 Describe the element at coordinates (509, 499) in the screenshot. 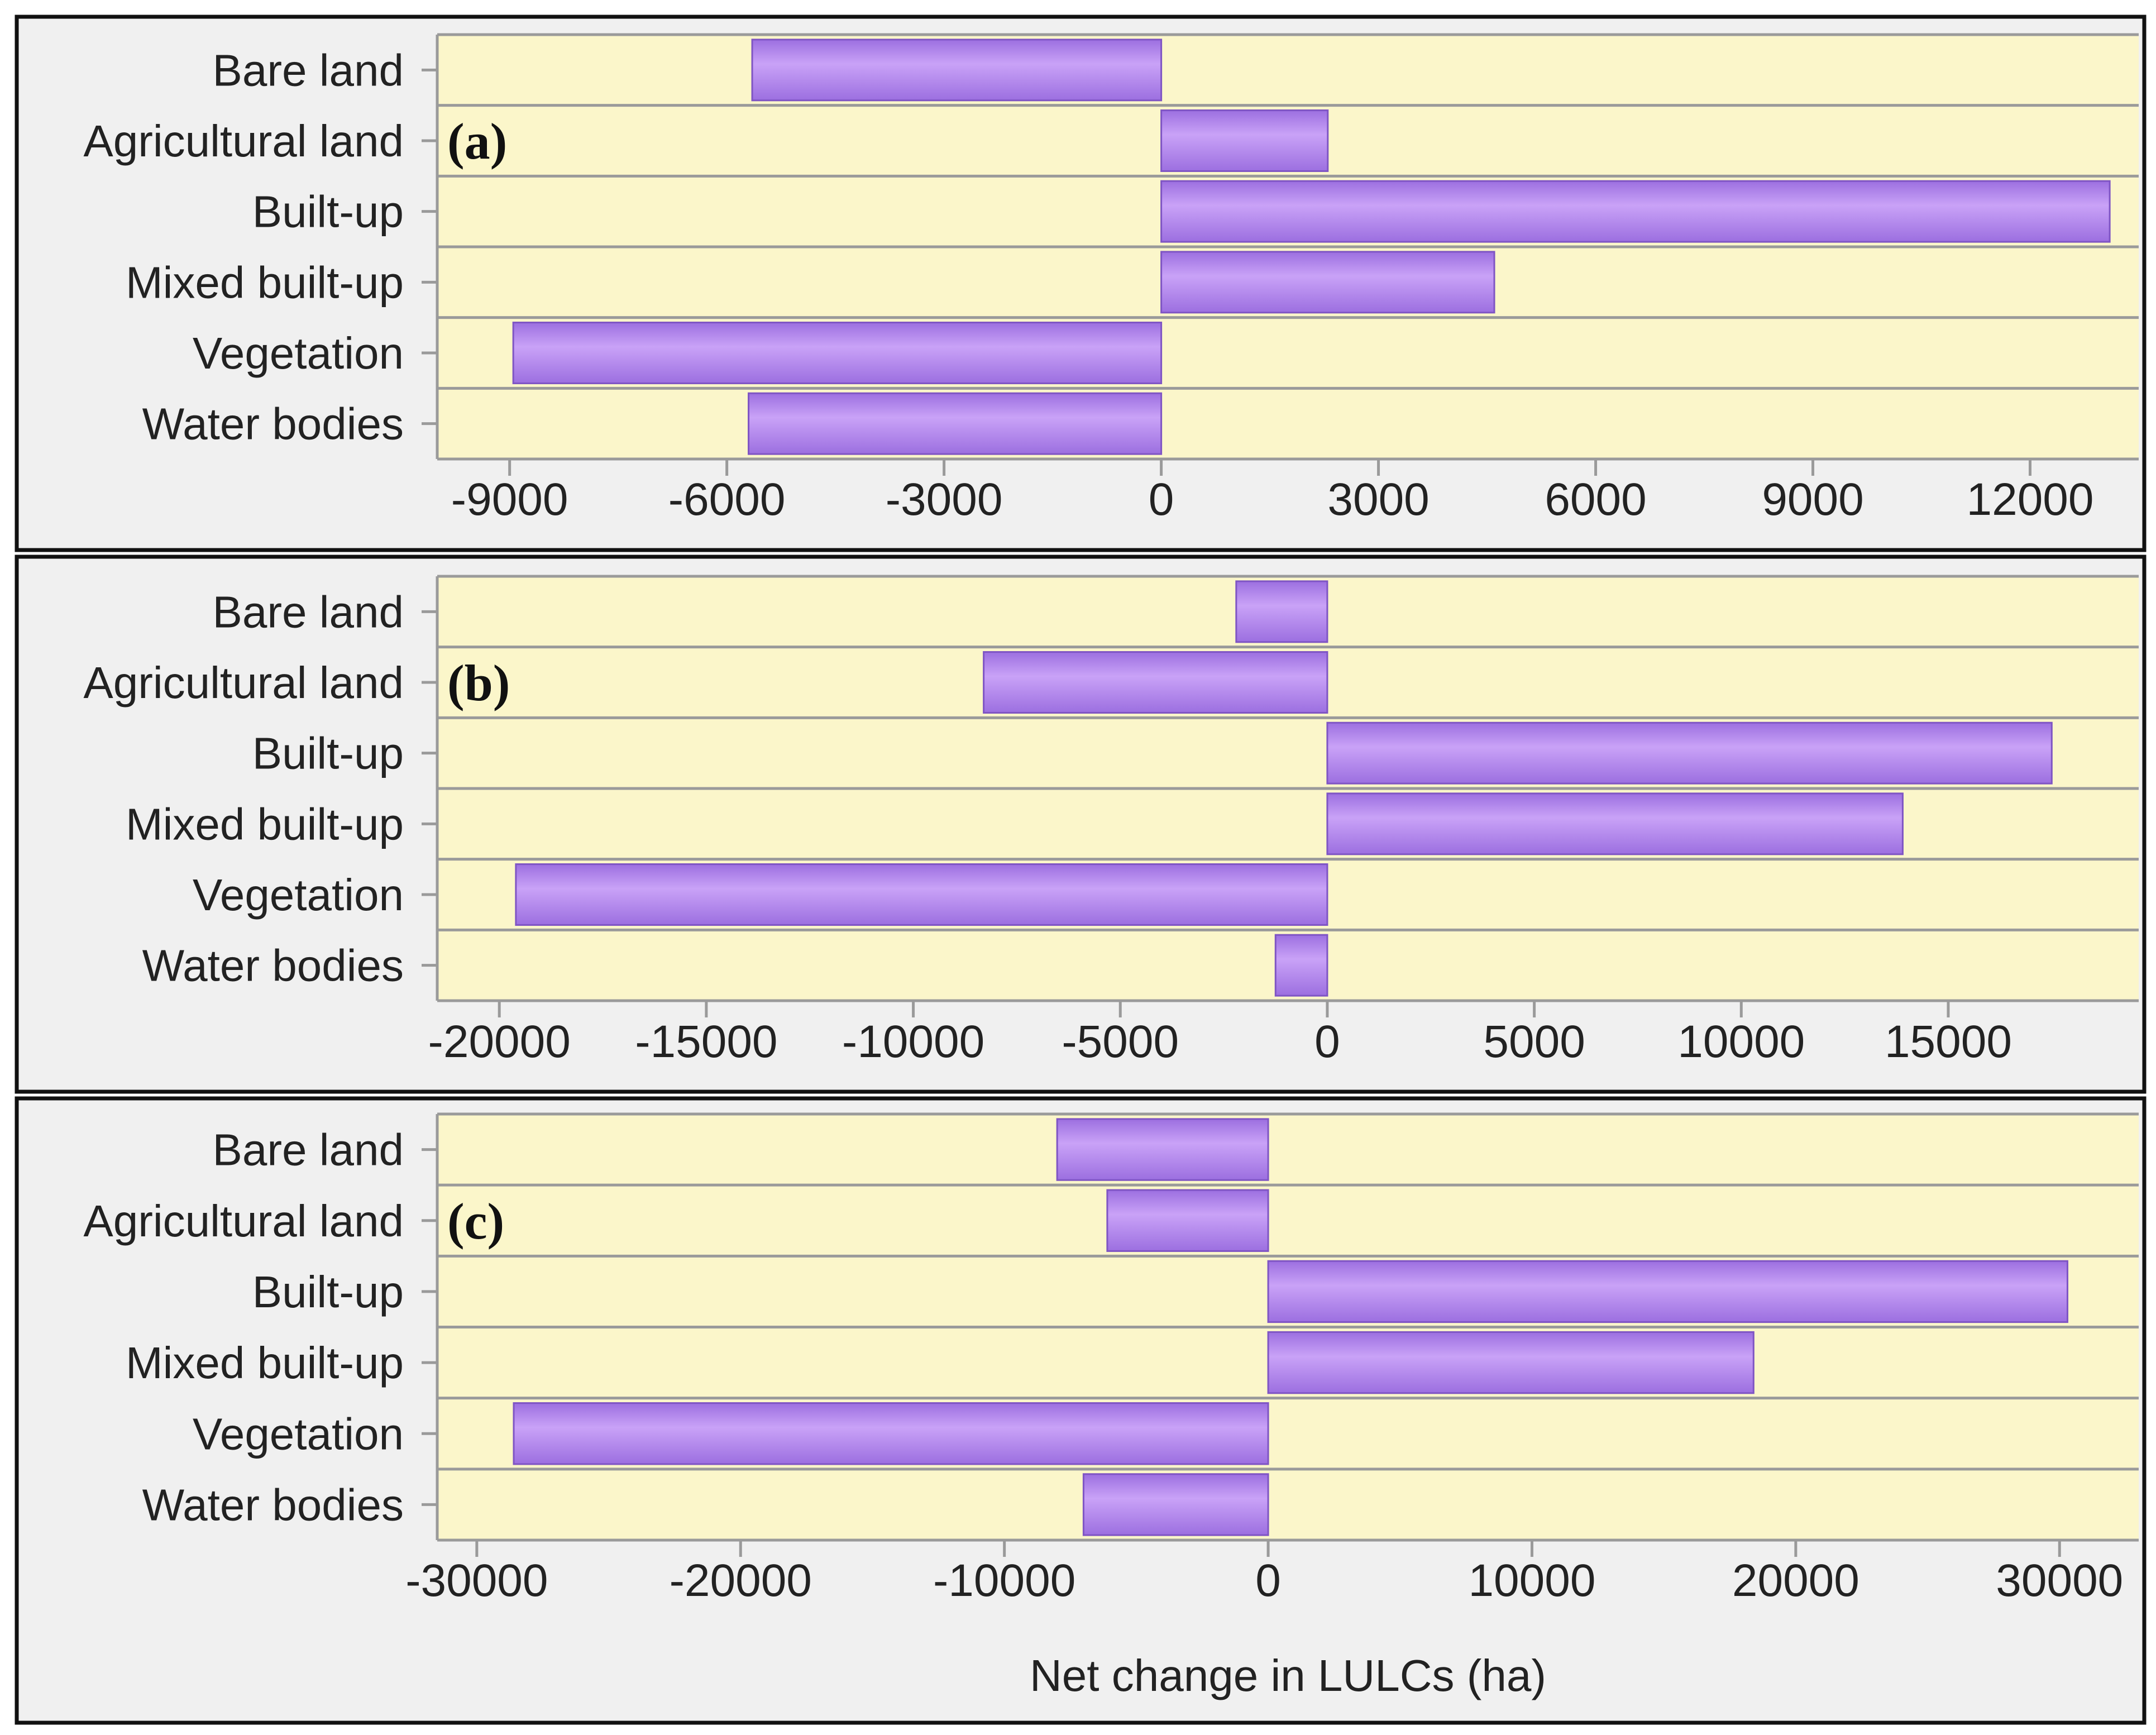

I see `x-tick-label: -9000` at that location.